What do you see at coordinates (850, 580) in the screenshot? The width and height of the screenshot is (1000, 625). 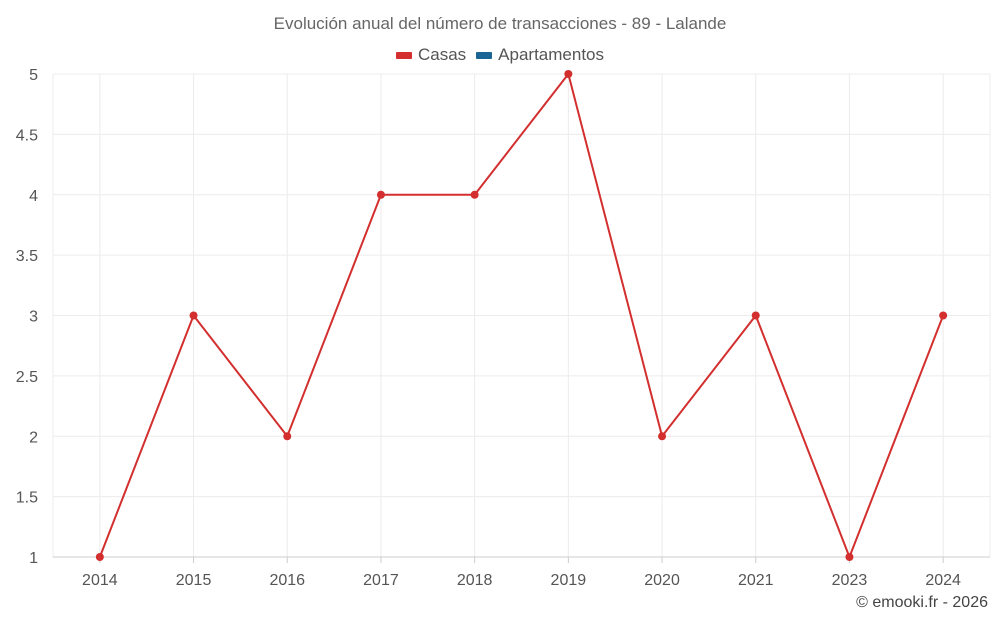 I see `x-tick-label: 2023` at bounding box center [850, 580].